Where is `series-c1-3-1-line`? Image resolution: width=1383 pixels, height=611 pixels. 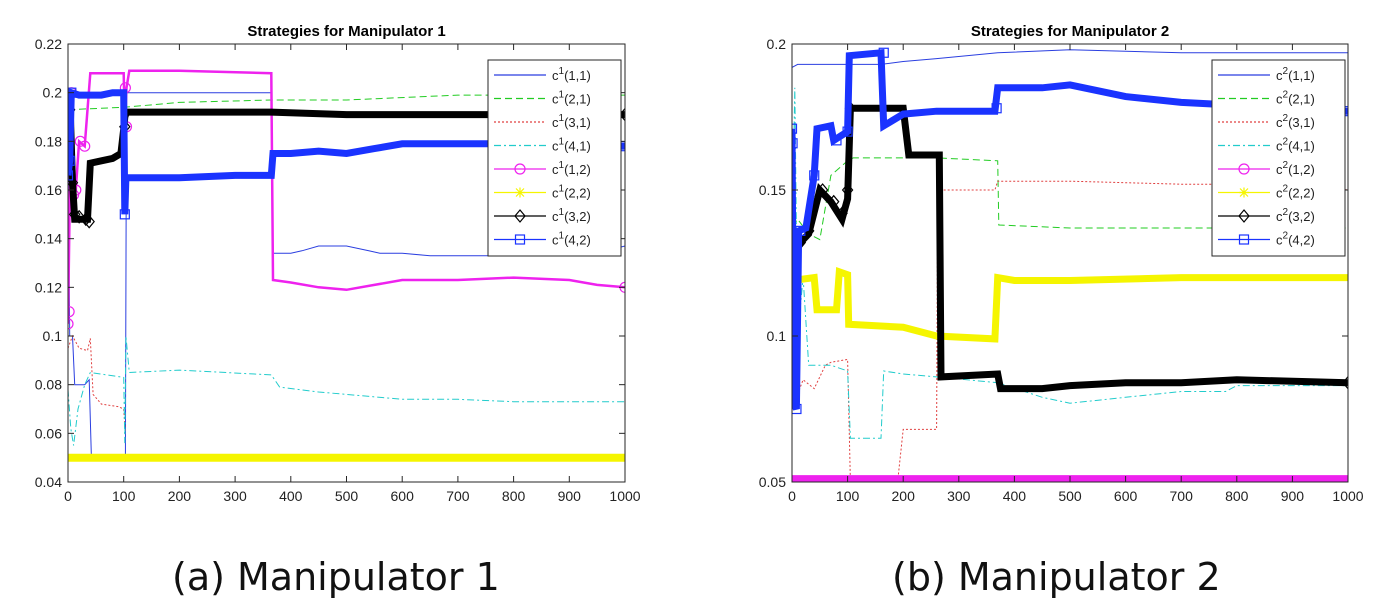
series-c1-3-1-line is located at coordinates (97, 384).